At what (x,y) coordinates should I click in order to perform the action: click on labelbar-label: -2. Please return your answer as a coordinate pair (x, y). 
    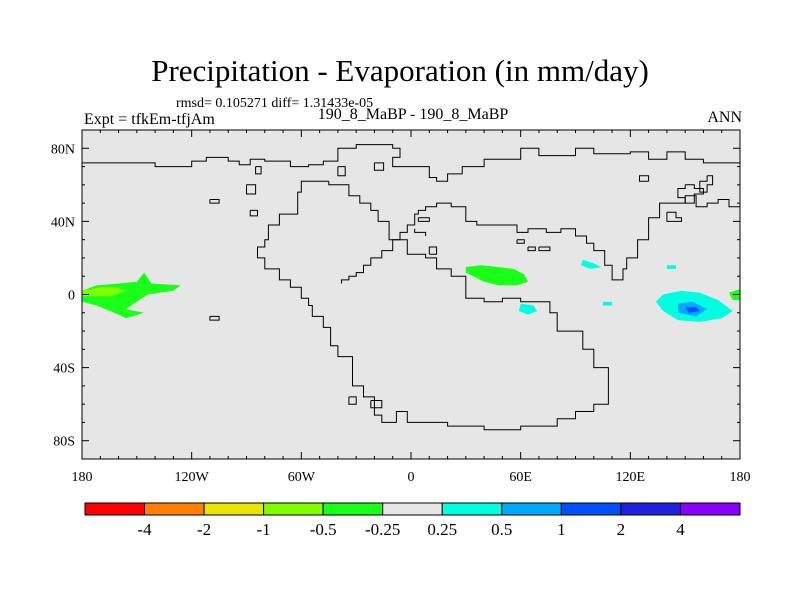
    Looking at the image, I should click on (204, 529).